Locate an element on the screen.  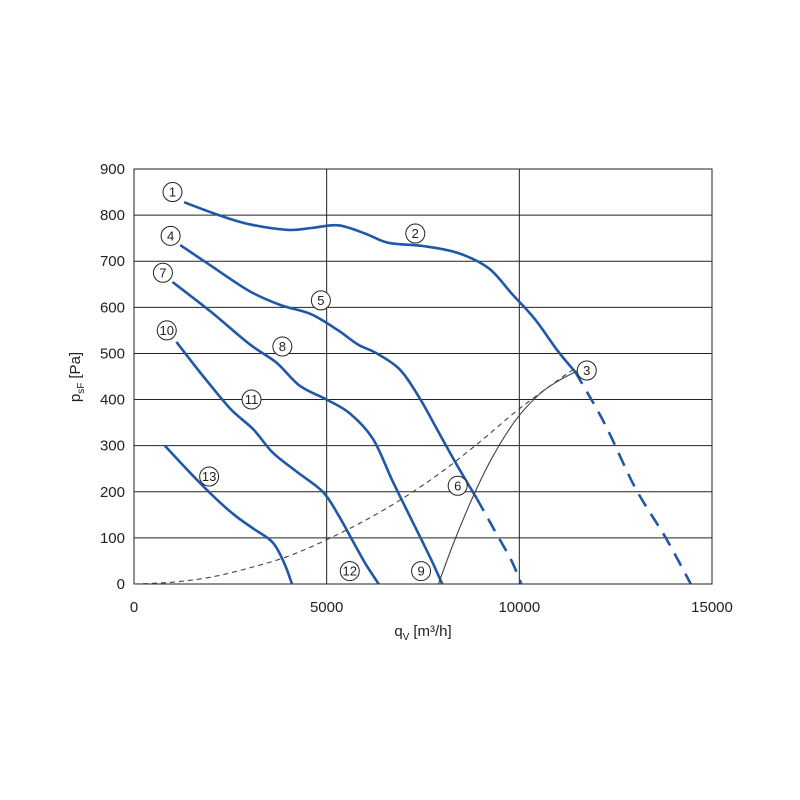
marker-label: 9 is located at coordinates (420, 571).